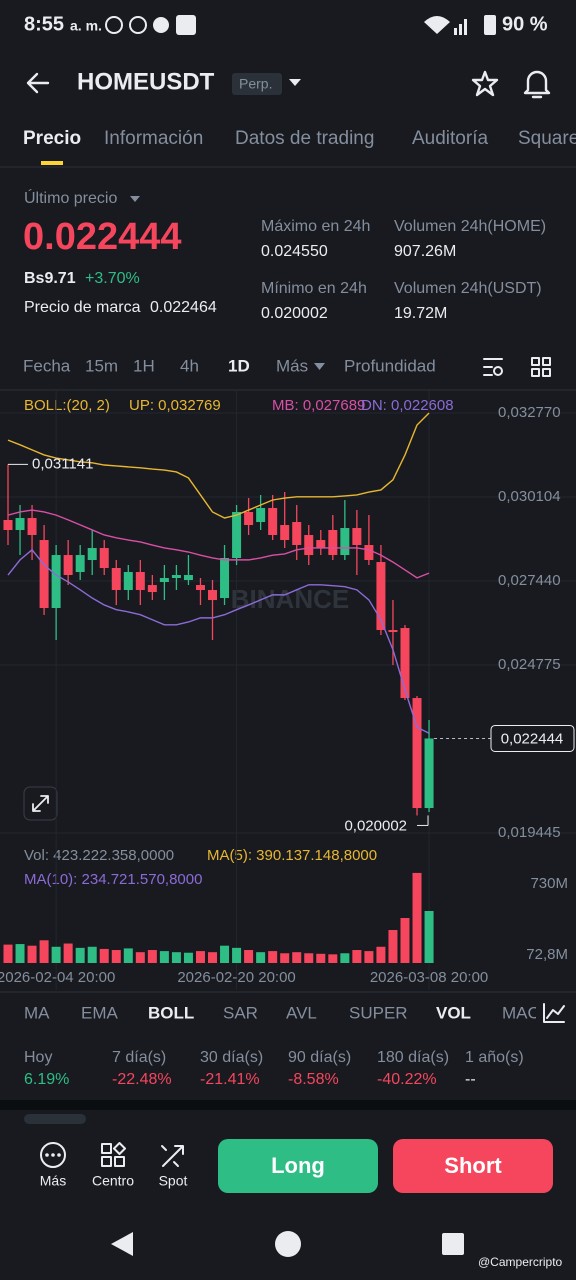 This screenshot has width=576, height=1280. I want to click on tab: Square, so click(547, 138).